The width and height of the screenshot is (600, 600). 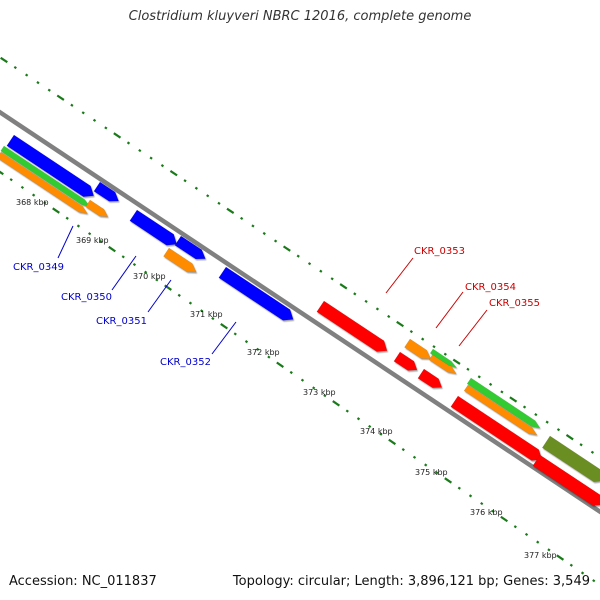 I want to click on gene-label: CKR_0351, so click(x=121, y=321).